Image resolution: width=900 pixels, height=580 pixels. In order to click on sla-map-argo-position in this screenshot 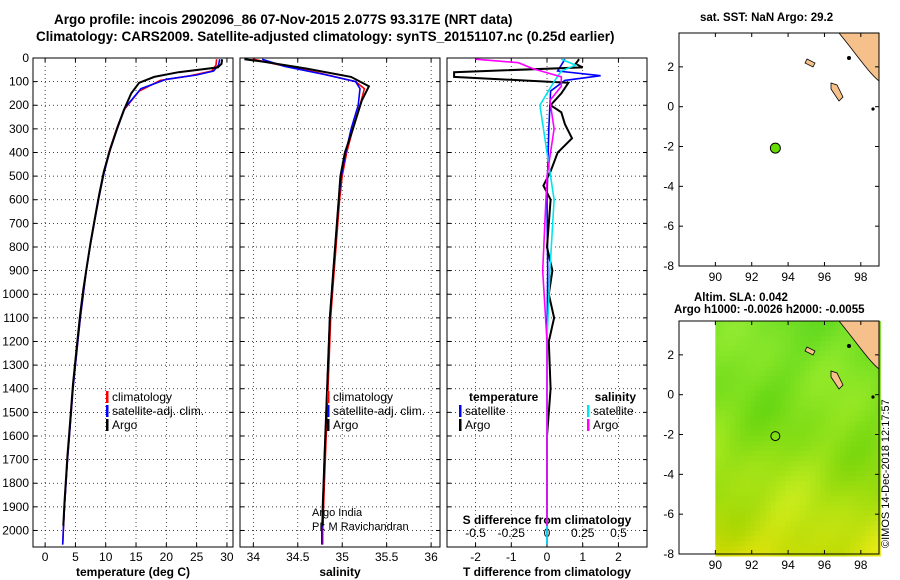, I will do `click(775, 436)`.